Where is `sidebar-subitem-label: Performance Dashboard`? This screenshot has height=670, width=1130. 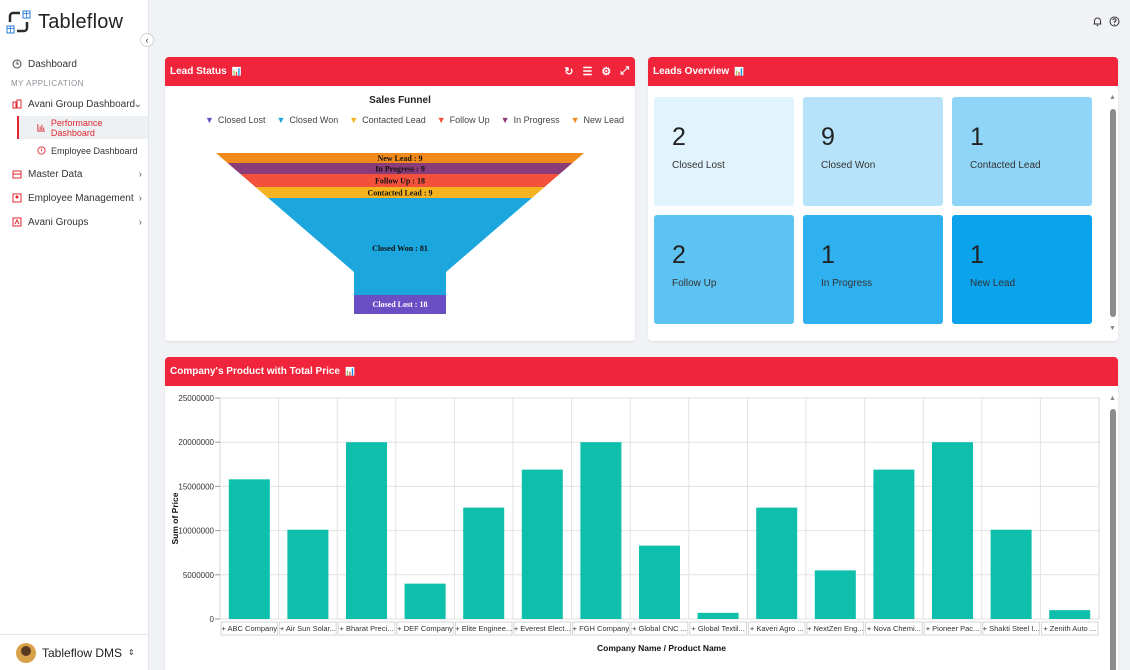 sidebar-subitem-label: Performance Dashboard is located at coordinates (76, 127).